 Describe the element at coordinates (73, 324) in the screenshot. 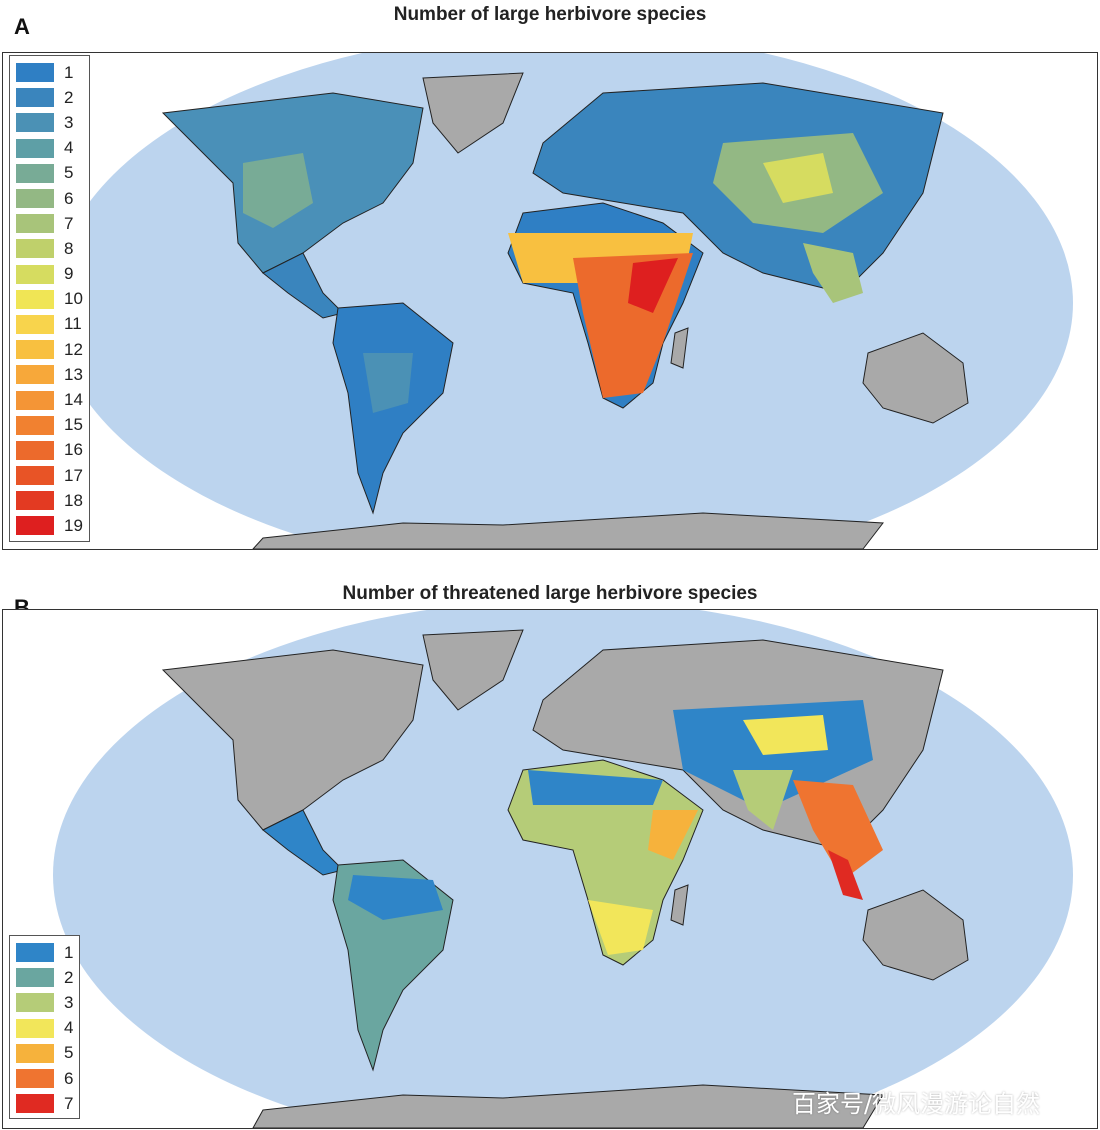

I see `legend-label: 11` at that location.